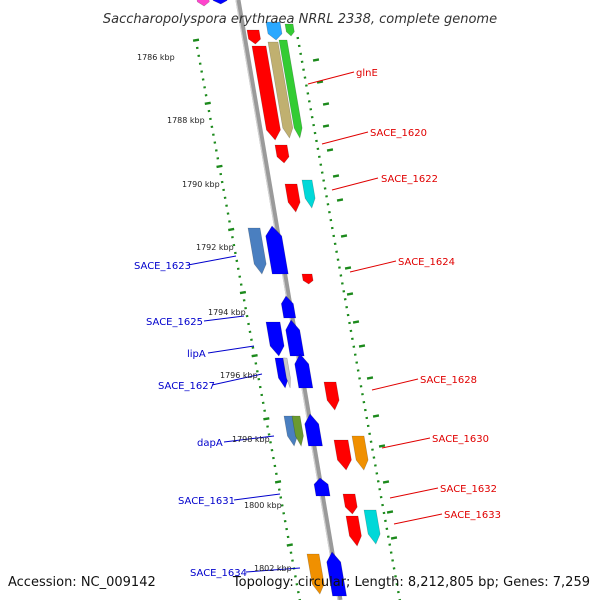  I want to click on gene-pink-top, so click(203, 3).